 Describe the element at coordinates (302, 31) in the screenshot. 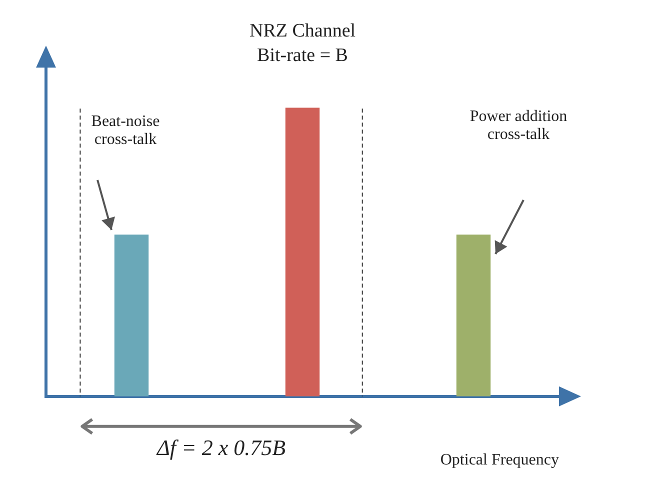

I see `chart-title: NRZ Channel` at that location.